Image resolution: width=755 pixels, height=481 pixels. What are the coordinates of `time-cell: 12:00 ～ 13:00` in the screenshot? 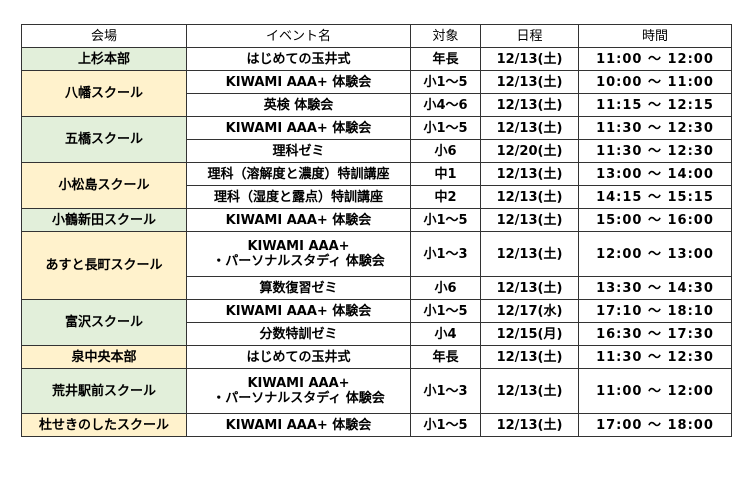 It's located at (655, 254).